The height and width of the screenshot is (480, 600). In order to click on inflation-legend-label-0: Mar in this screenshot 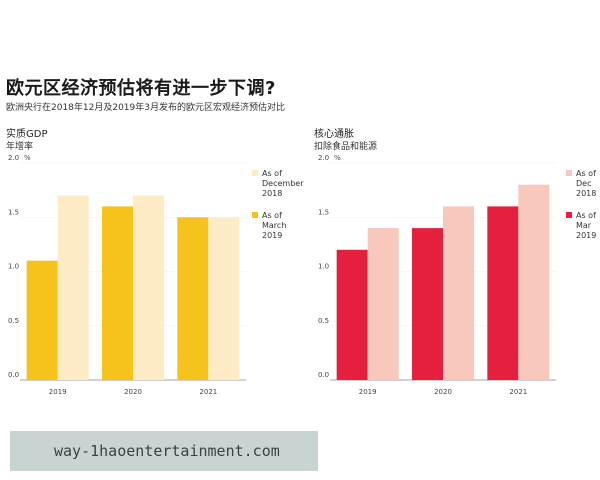, I will do `click(584, 225)`.